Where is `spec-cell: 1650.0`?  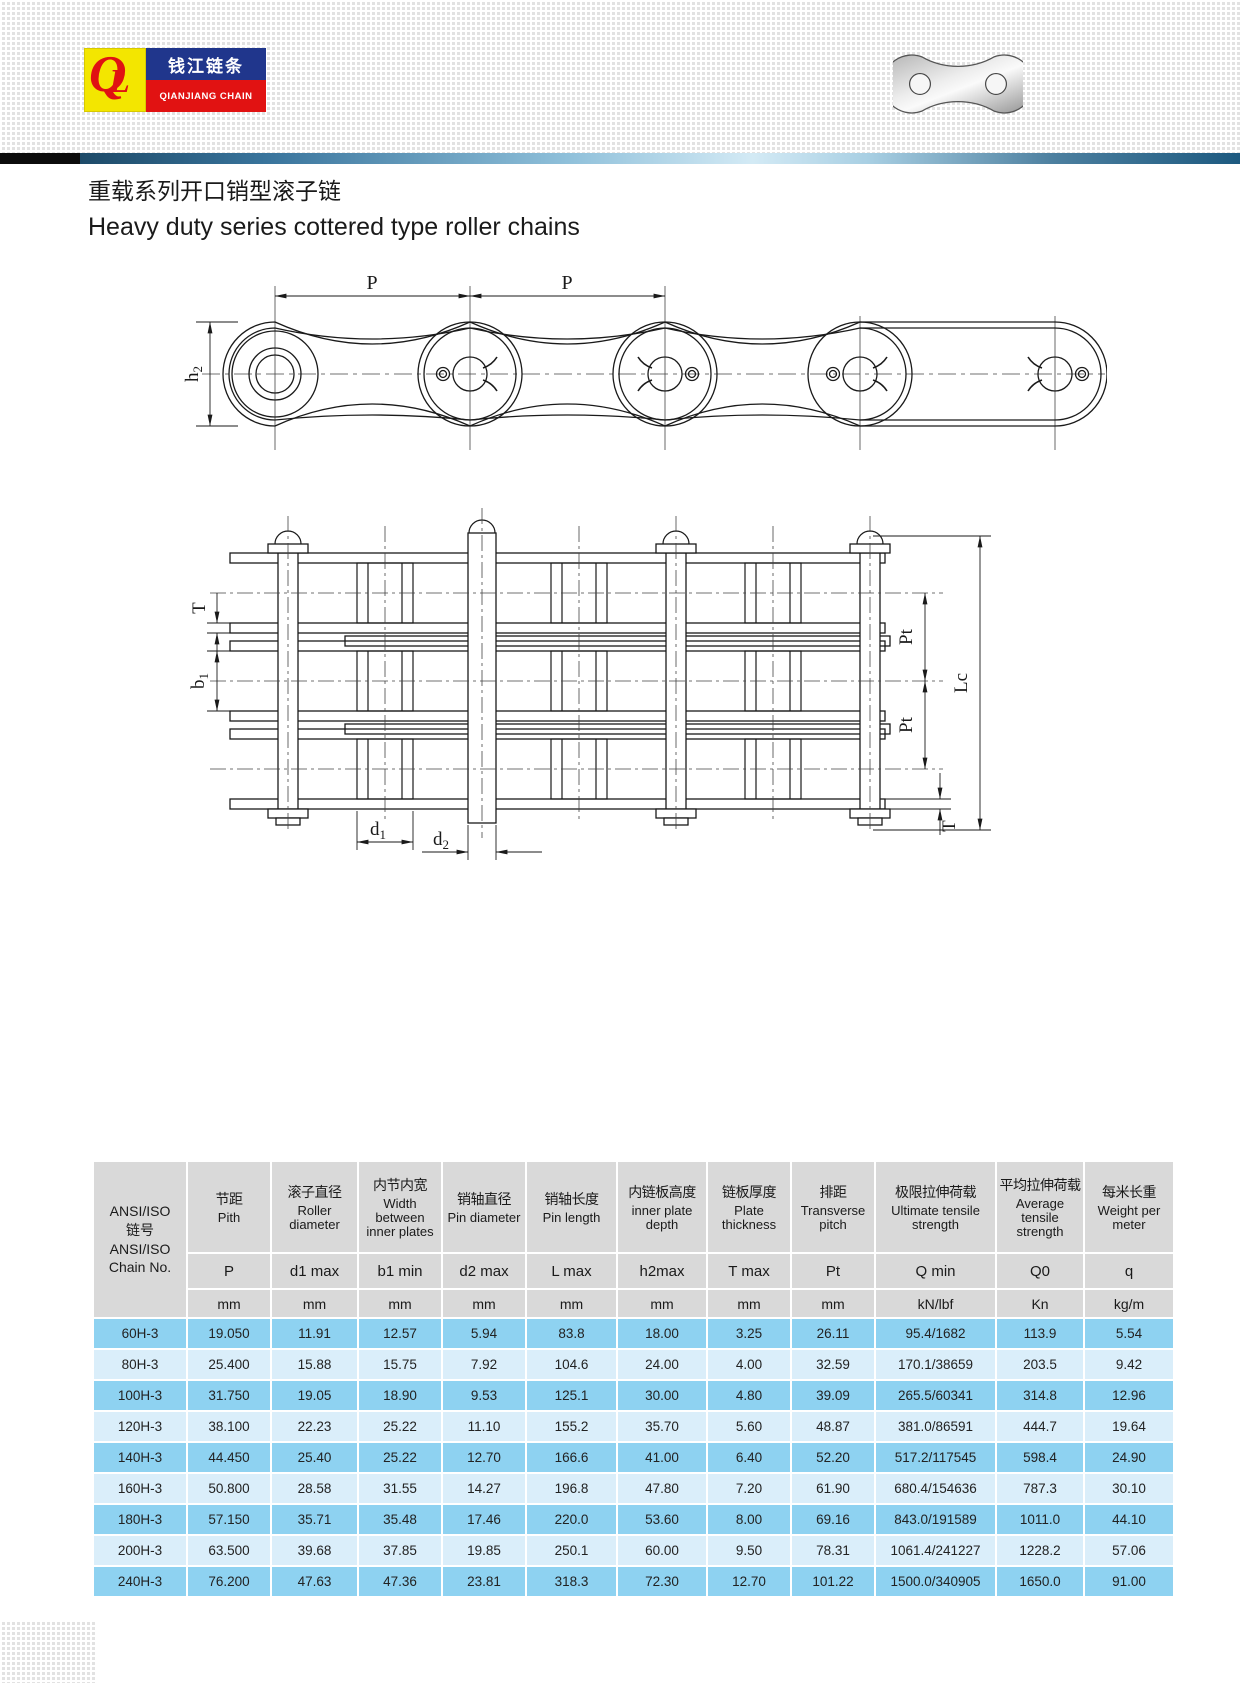
spec-cell: 1650.0 is located at coordinates (1040, 1581).